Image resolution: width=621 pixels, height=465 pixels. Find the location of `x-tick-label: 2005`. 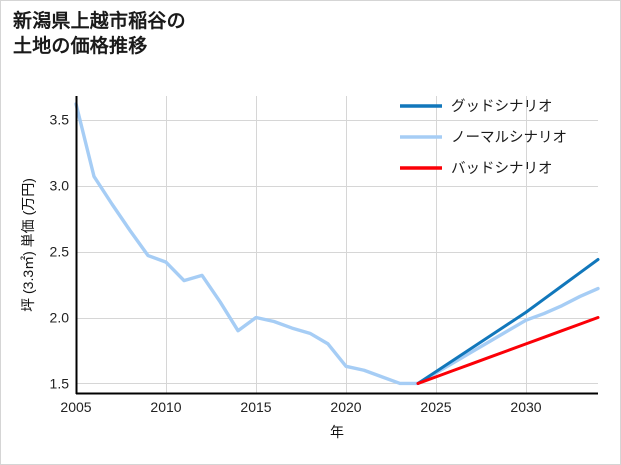

x-tick-label: 2005 is located at coordinates (75, 407).